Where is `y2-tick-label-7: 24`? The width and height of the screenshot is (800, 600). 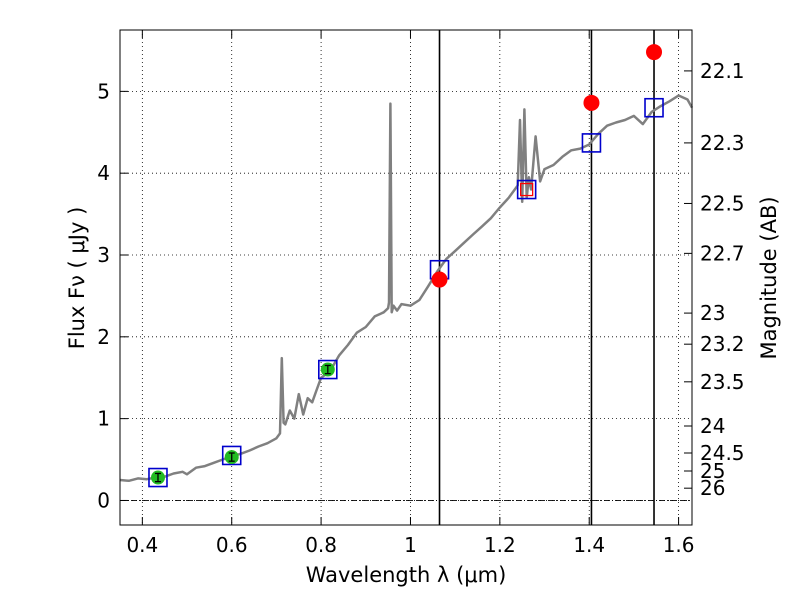 y2-tick-label-7: 24 is located at coordinates (712, 426).